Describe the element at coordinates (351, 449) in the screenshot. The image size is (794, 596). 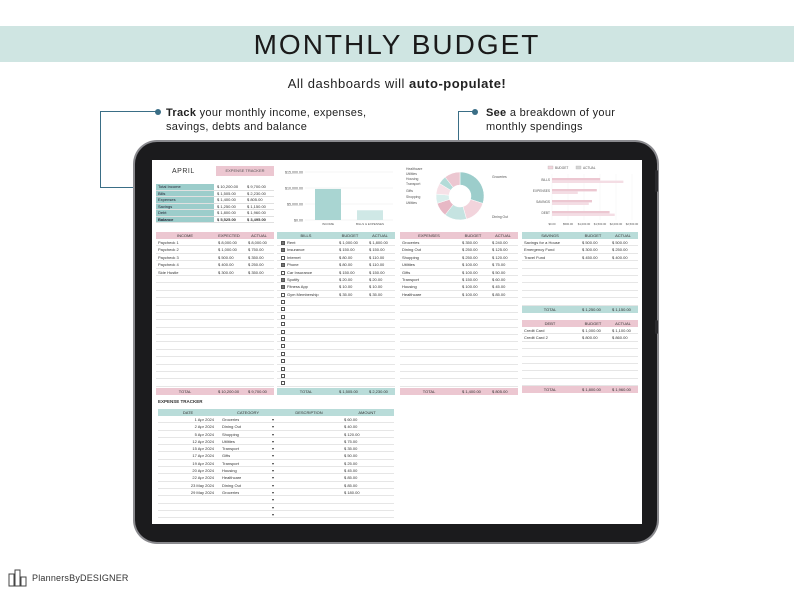
I see `tracker-amount: $ 35.00` at that location.